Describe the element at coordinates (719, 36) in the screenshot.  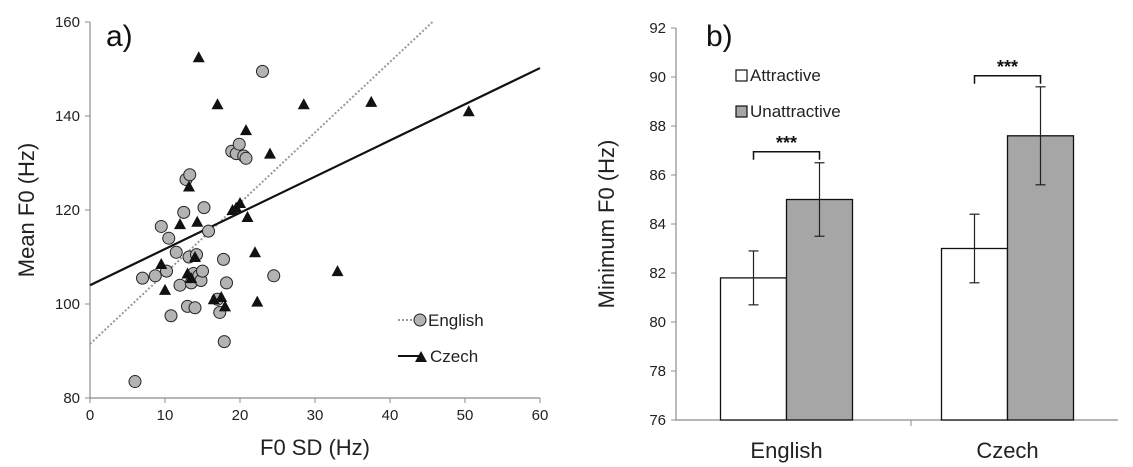
I see `panel-label-b: b)` at that location.